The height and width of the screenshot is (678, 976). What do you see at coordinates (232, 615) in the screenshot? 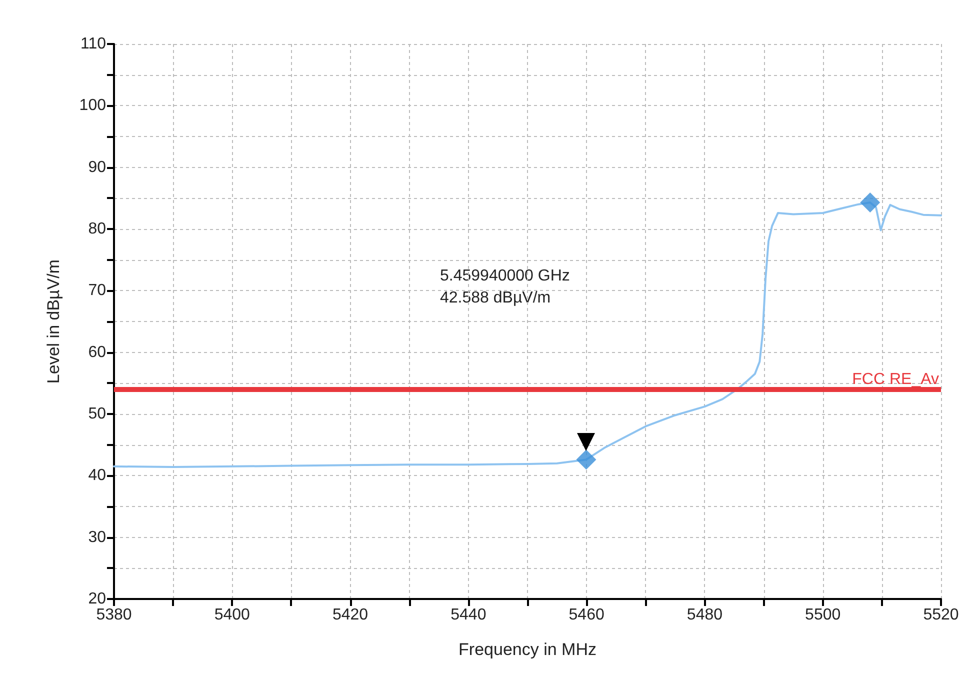
I see `x-tick-label: 5400` at bounding box center [232, 615].